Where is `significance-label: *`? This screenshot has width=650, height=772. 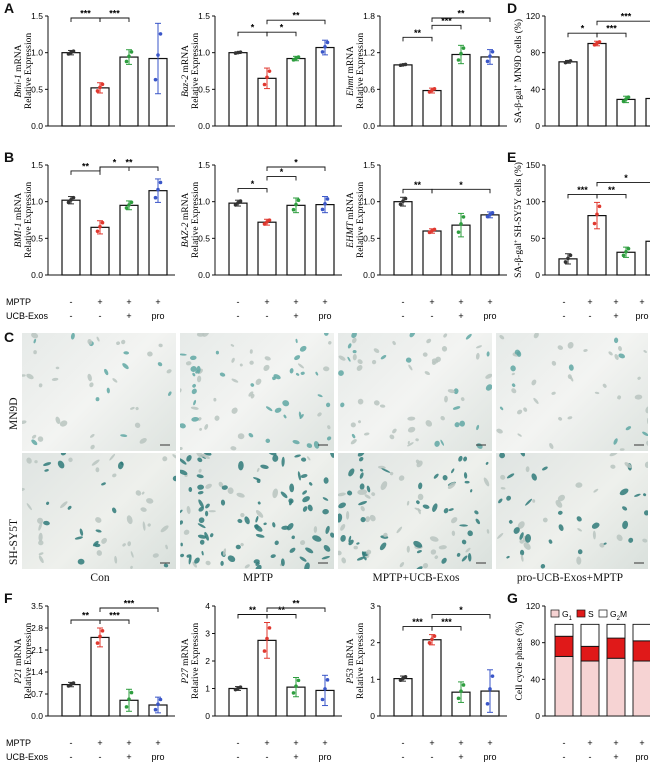 significance-label: * is located at coordinates (296, 163).